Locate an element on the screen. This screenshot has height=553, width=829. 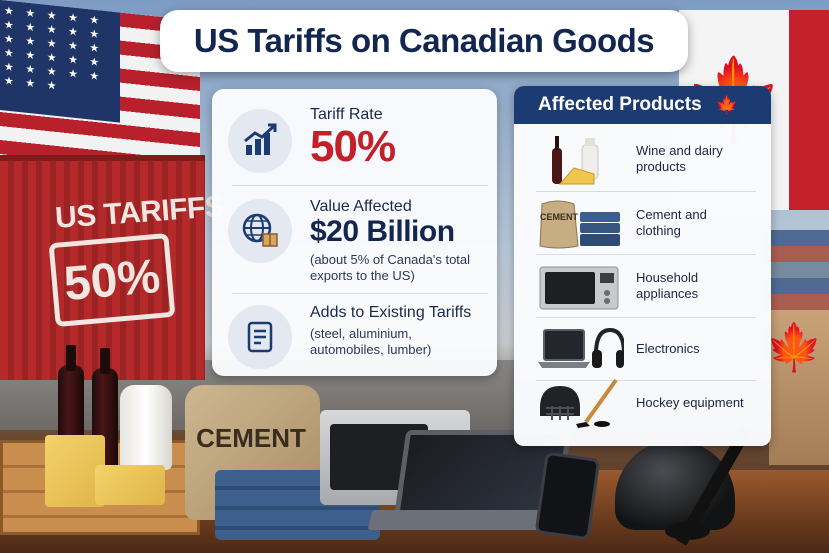
cardboard-box is located at coordinates (799, 387).